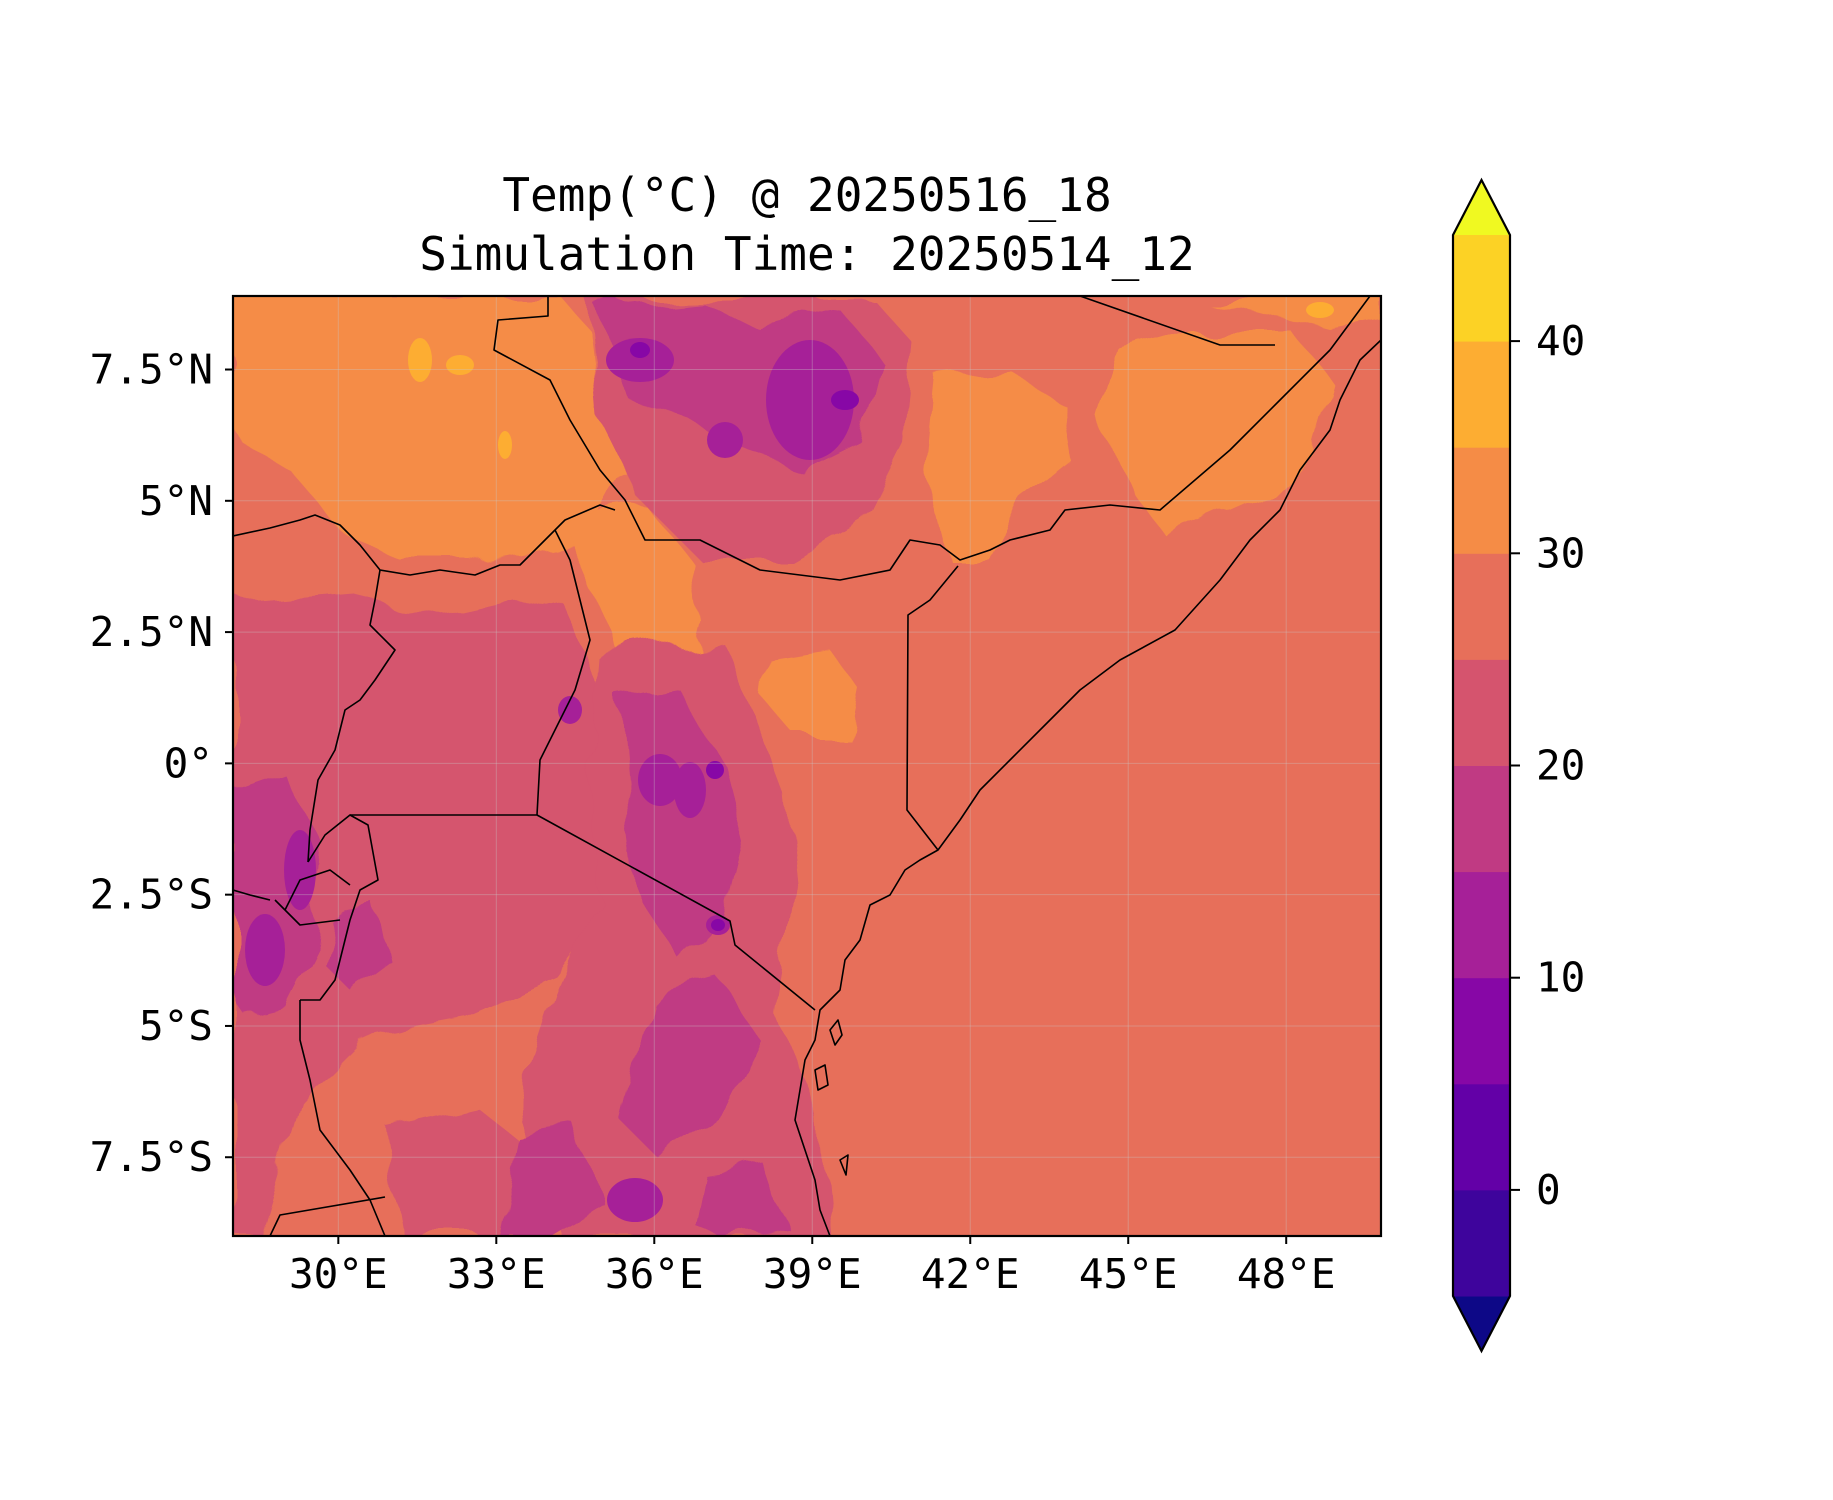  Describe the element at coordinates (807, 254) in the screenshot. I see `map-title-line2: Simulation Time: 20250514_12` at that location.